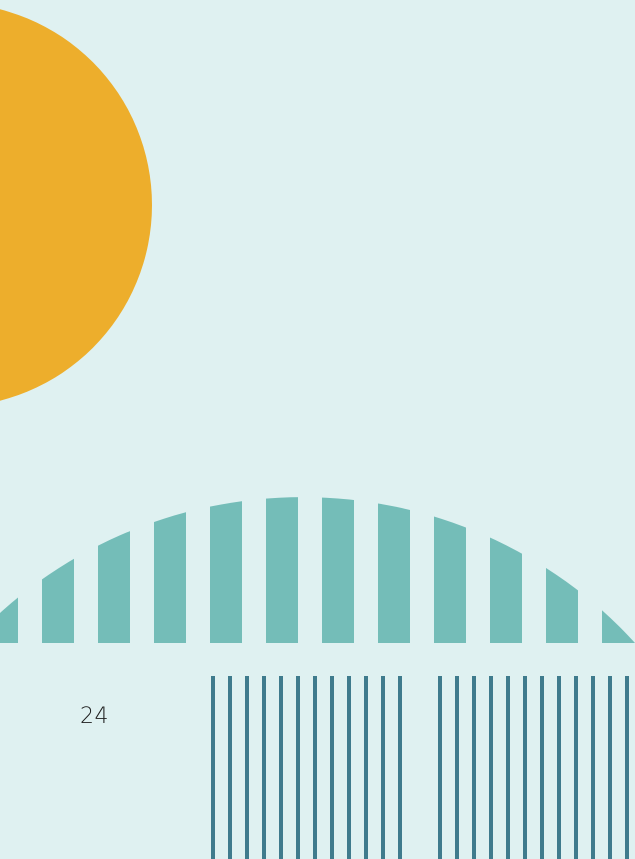  Describe the element at coordinates (533, 767) in the screenshot. I see `barcode-group-right` at that location.